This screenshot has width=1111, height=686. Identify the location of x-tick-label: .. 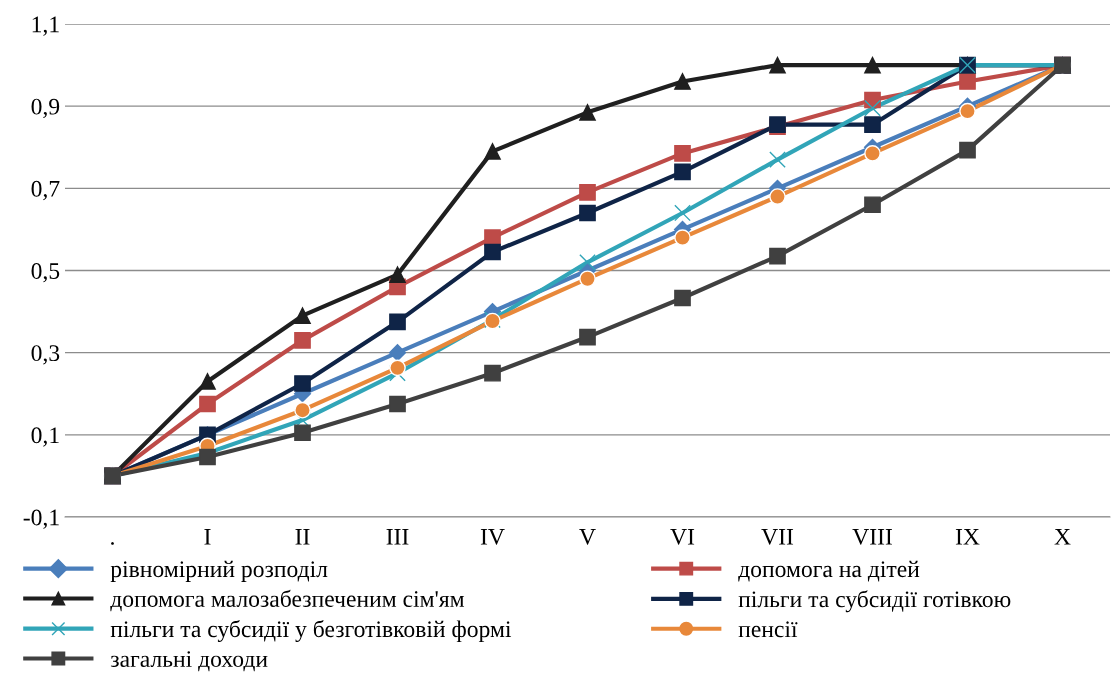
(112, 543).